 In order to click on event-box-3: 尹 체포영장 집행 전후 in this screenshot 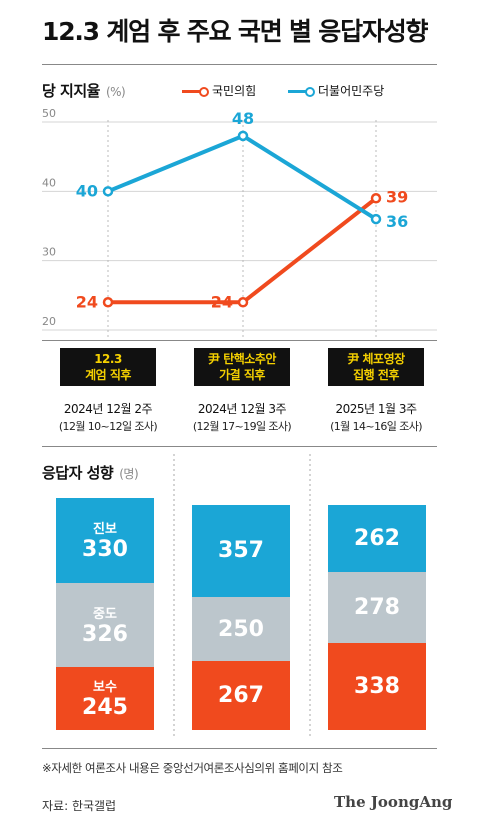, I will do `click(376, 367)`.